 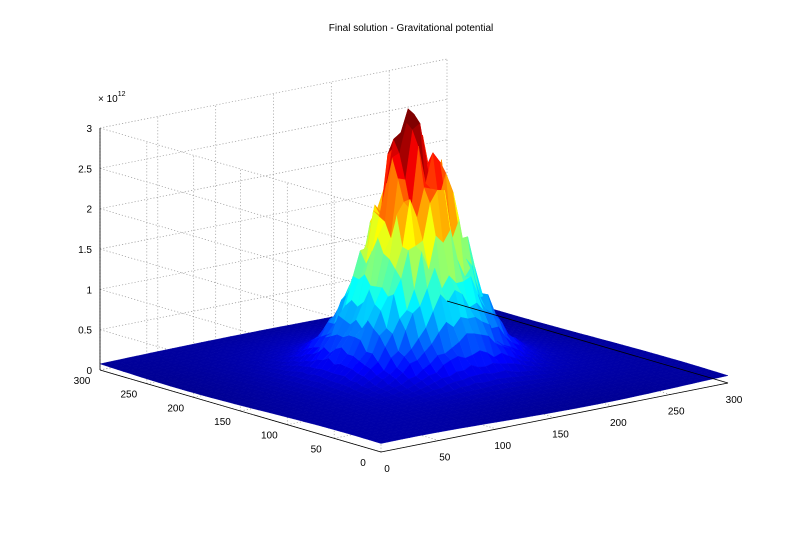 What do you see at coordinates (363, 463) in the screenshot?
I see `y-tick-label: 0` at bounding box center [363, 463].